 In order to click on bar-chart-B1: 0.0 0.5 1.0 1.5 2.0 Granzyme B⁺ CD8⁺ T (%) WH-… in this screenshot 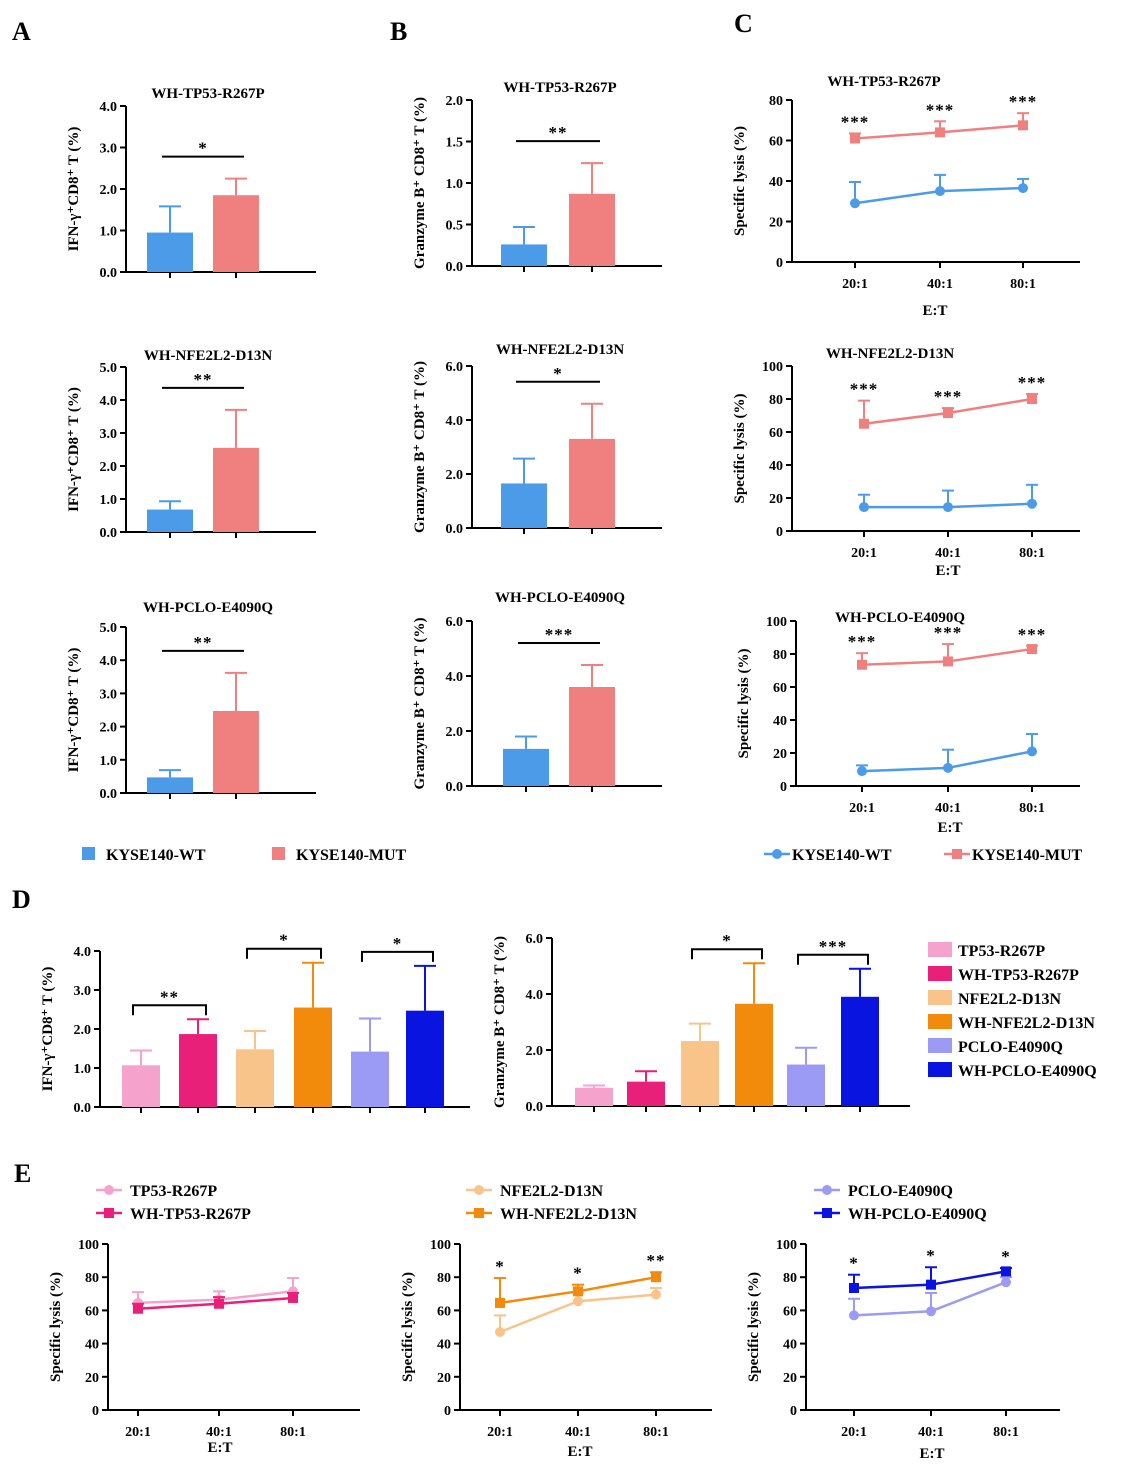, I will do `click(537, 177)`.